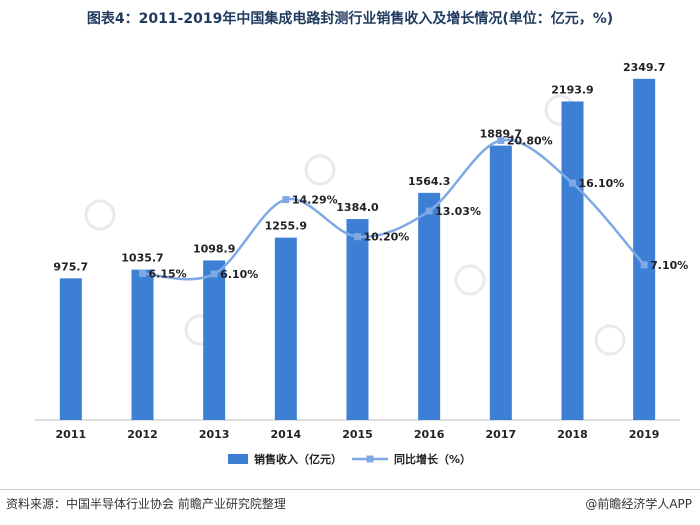  What do you see at coordinates (286, 434) in the screenshot?
I see `x-tick-2014: 2014` at bounding box center [286, 434].